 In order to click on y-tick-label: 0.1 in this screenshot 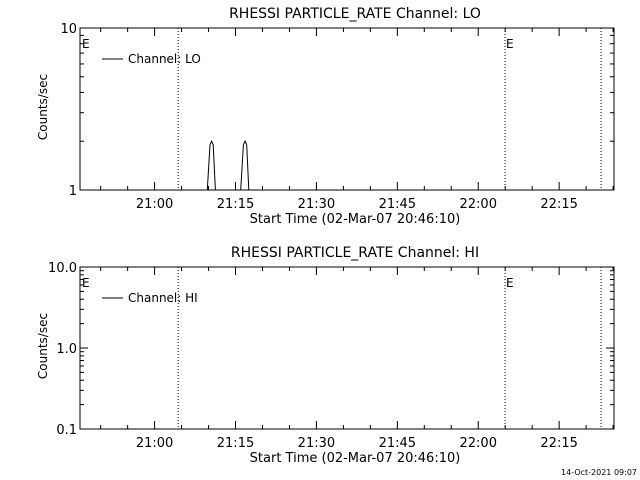, I will do `click(66, 430)`.